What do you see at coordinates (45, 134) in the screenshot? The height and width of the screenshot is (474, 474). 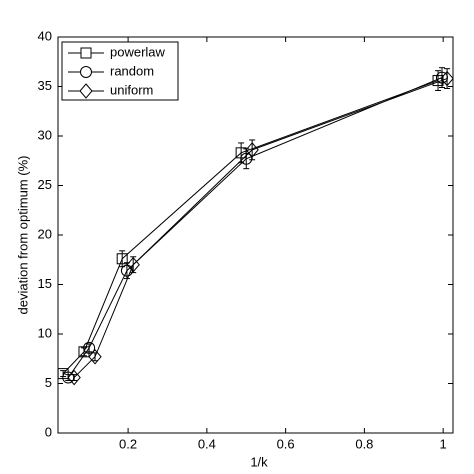 I see `y-tick-label: 30` at bounding box center [45, 134].